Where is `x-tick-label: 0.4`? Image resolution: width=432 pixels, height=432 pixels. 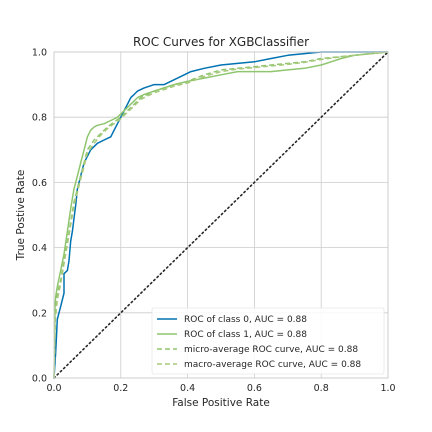
x-tick-label: 0.4 is located at coordinates (187, 388).